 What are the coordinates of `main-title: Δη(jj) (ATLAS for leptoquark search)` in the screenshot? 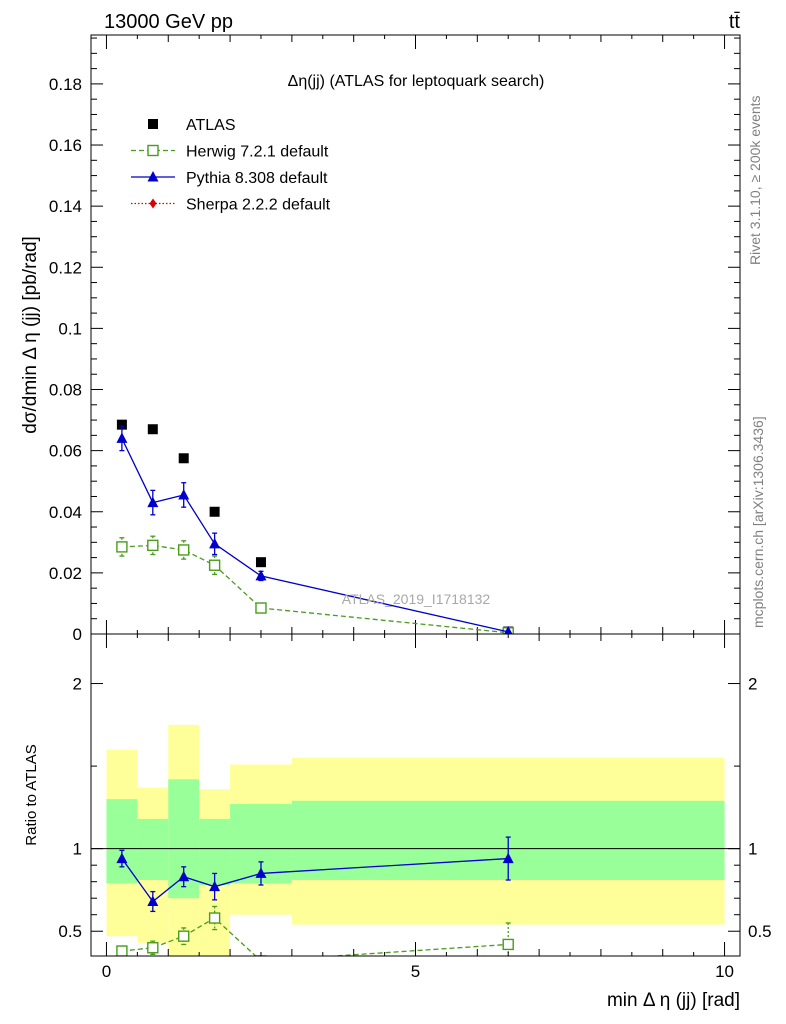 It's located at (416, 81).